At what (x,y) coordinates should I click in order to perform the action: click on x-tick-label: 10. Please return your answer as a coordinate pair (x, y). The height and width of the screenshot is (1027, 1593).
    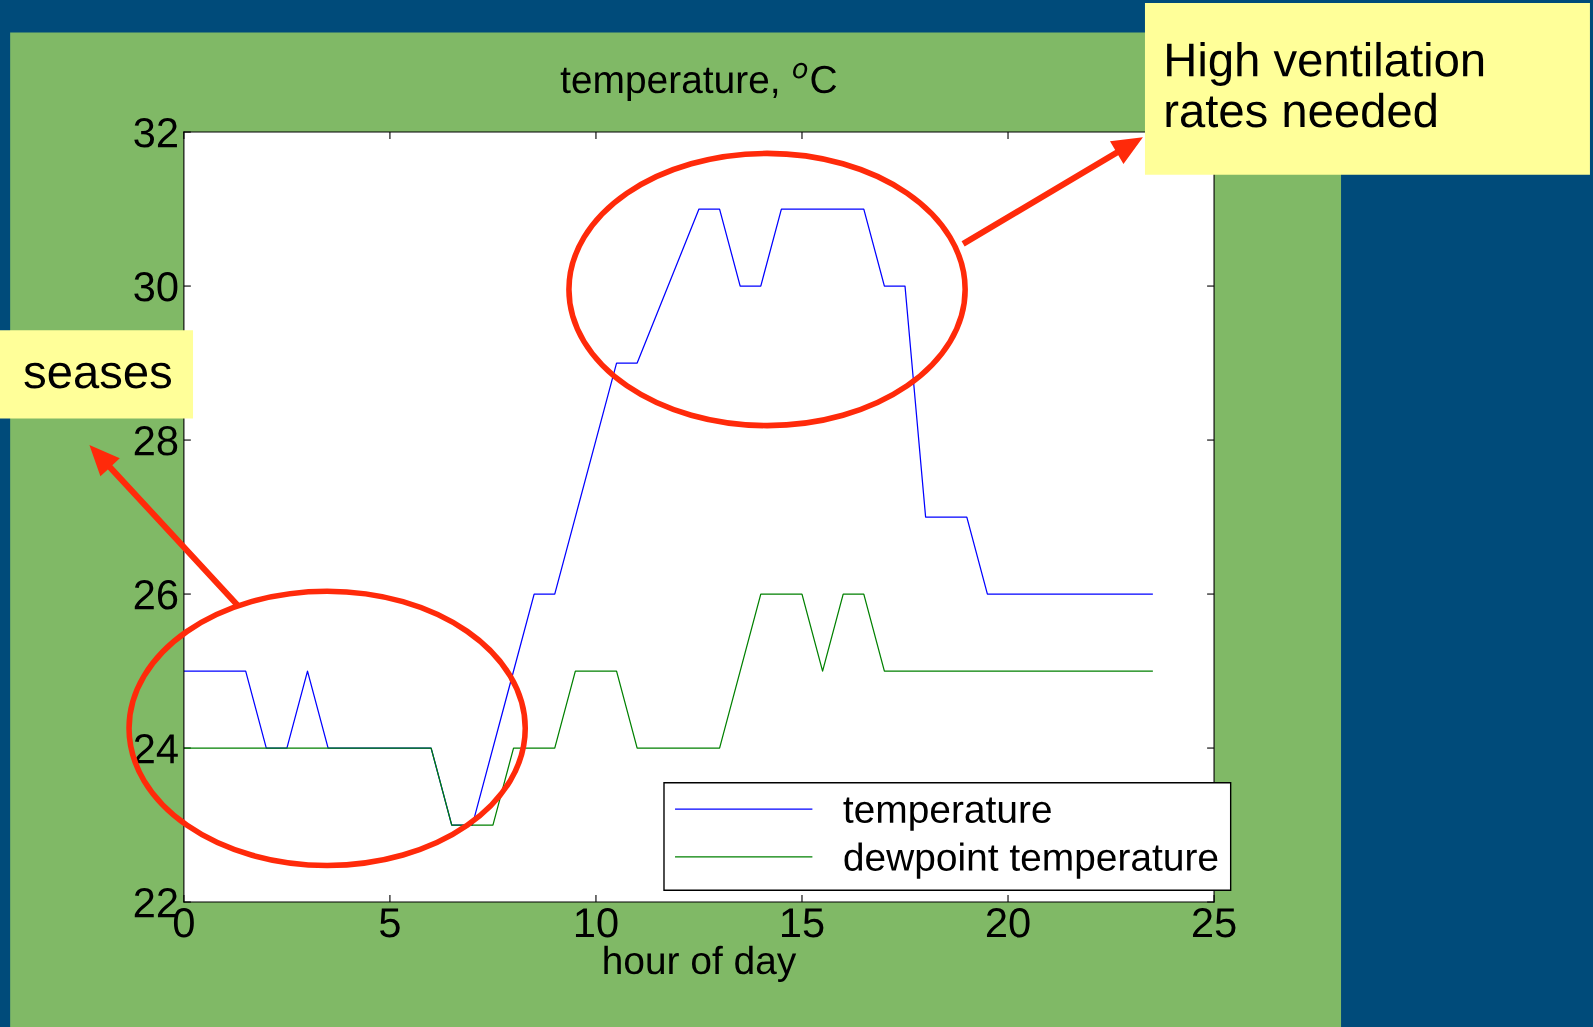
    Looking at the image, I should click on (596, 923).